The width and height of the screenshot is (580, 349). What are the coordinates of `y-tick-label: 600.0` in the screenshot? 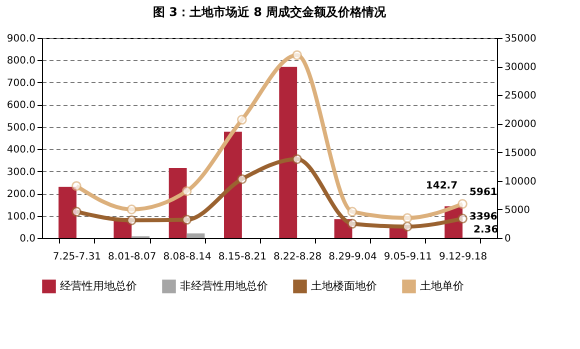 It's located at (21, 106).